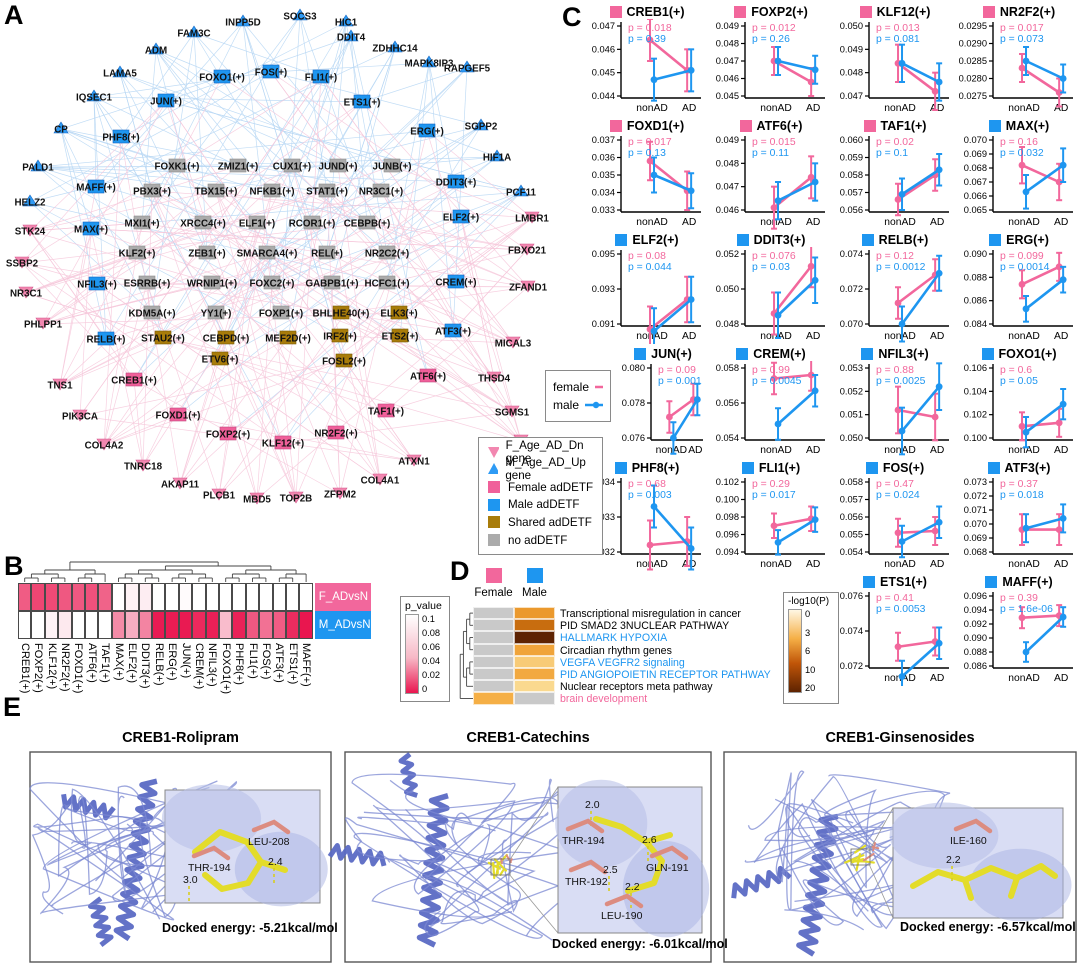 The height and width of the screenshot is (970, 1080). I want to click on p-value-male: p = 0.0014, so click(1025, 267).